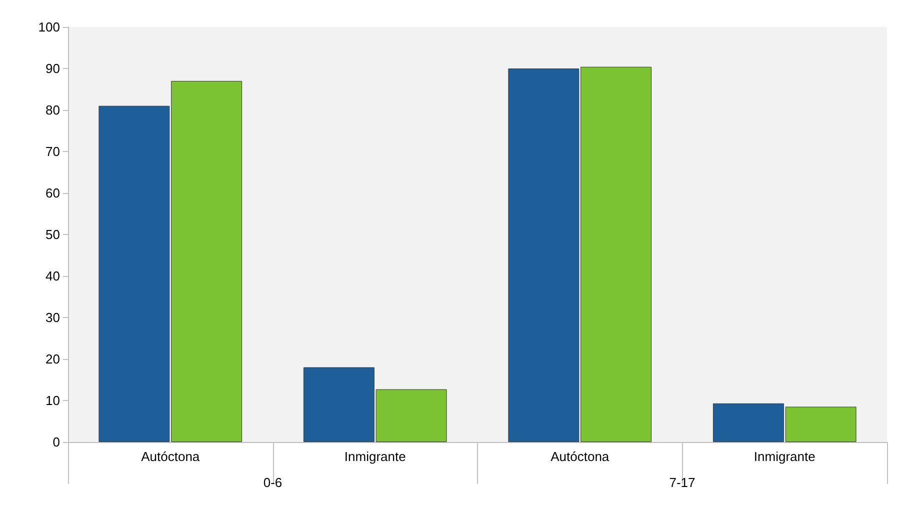  I want to click on y-tick-label: 0, so click(56, 442).